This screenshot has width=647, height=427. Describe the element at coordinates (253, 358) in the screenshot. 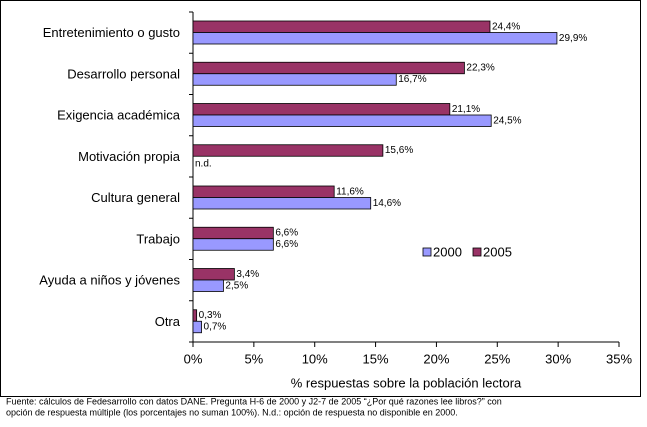

I see `x-tick-label: 5%` at that location.